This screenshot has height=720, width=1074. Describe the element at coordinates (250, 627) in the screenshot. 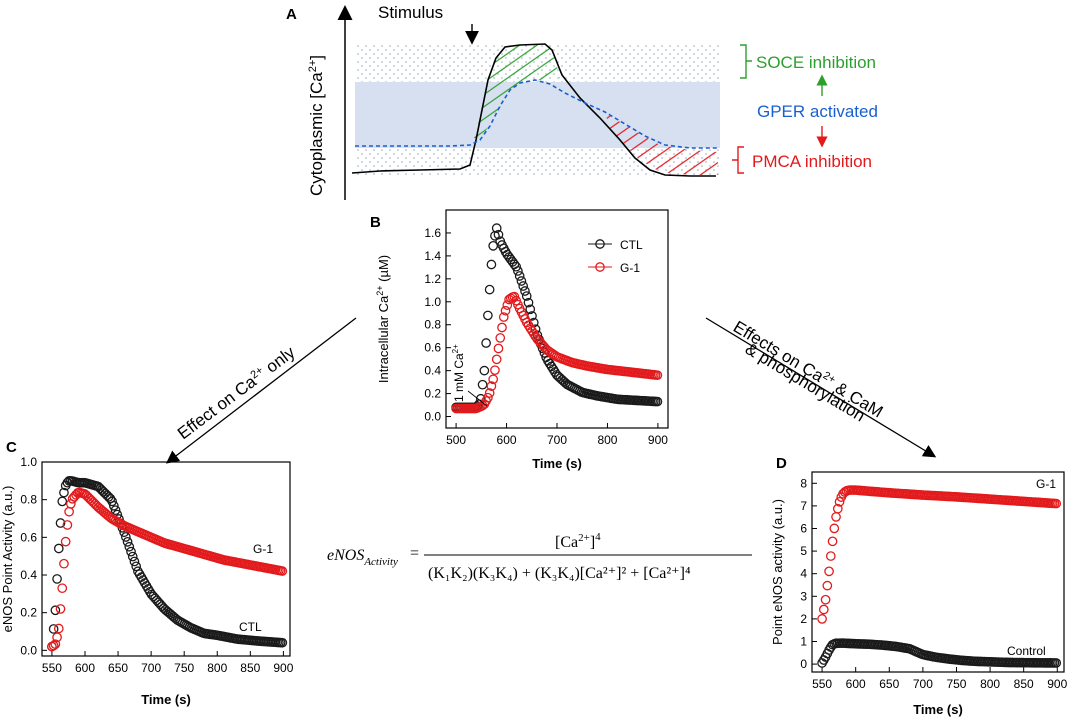

I see `panel-c-ctl-label: CTL` at that location.